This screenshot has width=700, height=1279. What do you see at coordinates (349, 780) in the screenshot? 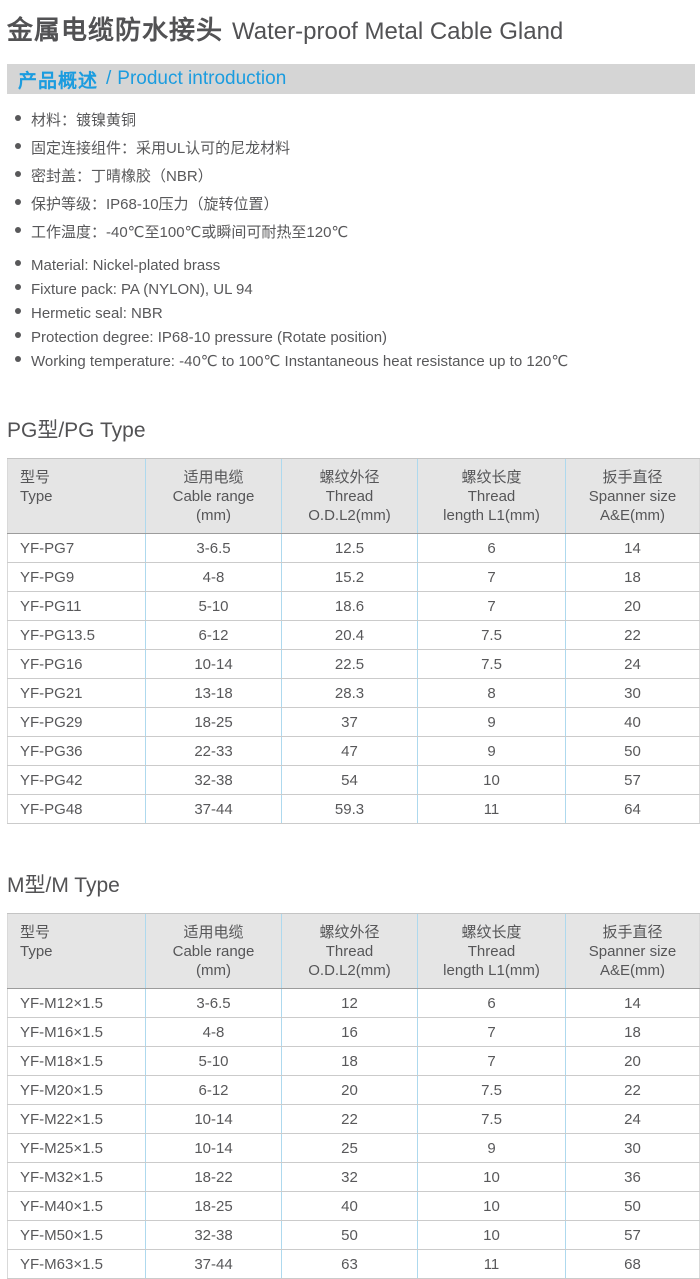
I see `table-cell: 54` at bounding box center [349, 780].